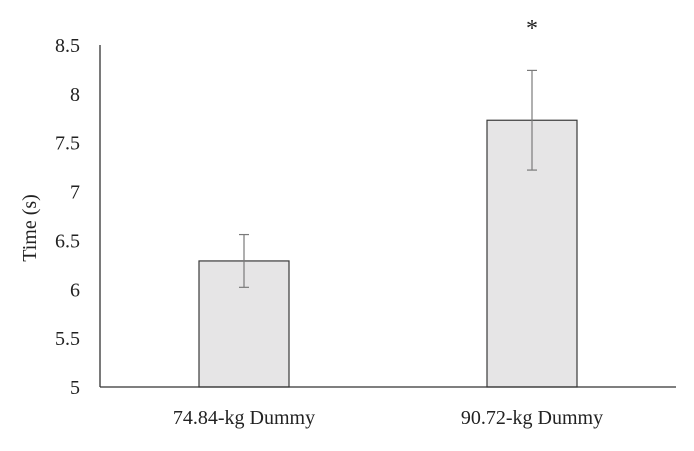 The image size is (694, 451). I want to click on y-tick-label: 8.5, so click(67, 46).